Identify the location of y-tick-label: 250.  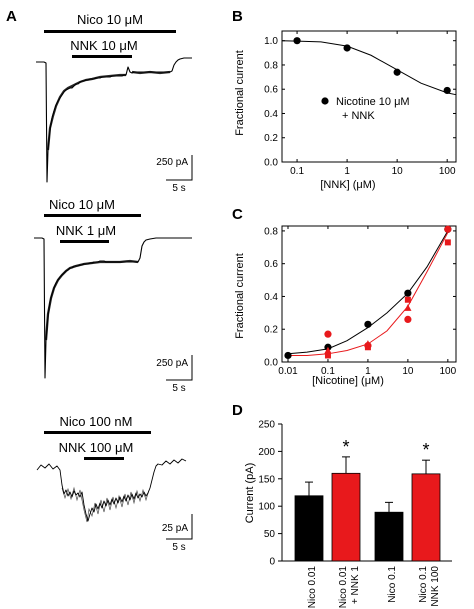
(266, 425).